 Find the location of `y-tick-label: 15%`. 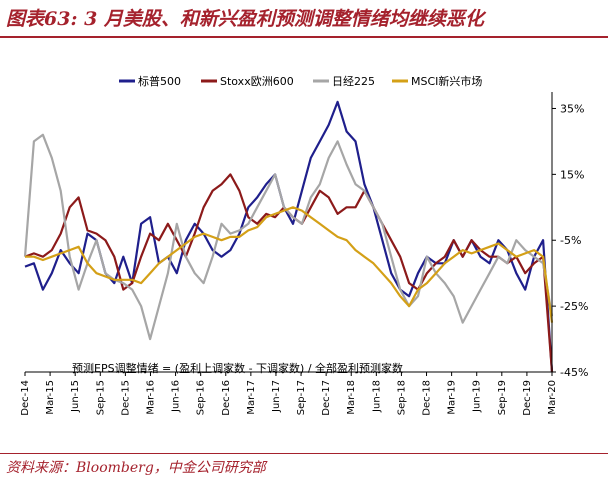

y-tick-label: 15% is located at coordinates (572, 174).